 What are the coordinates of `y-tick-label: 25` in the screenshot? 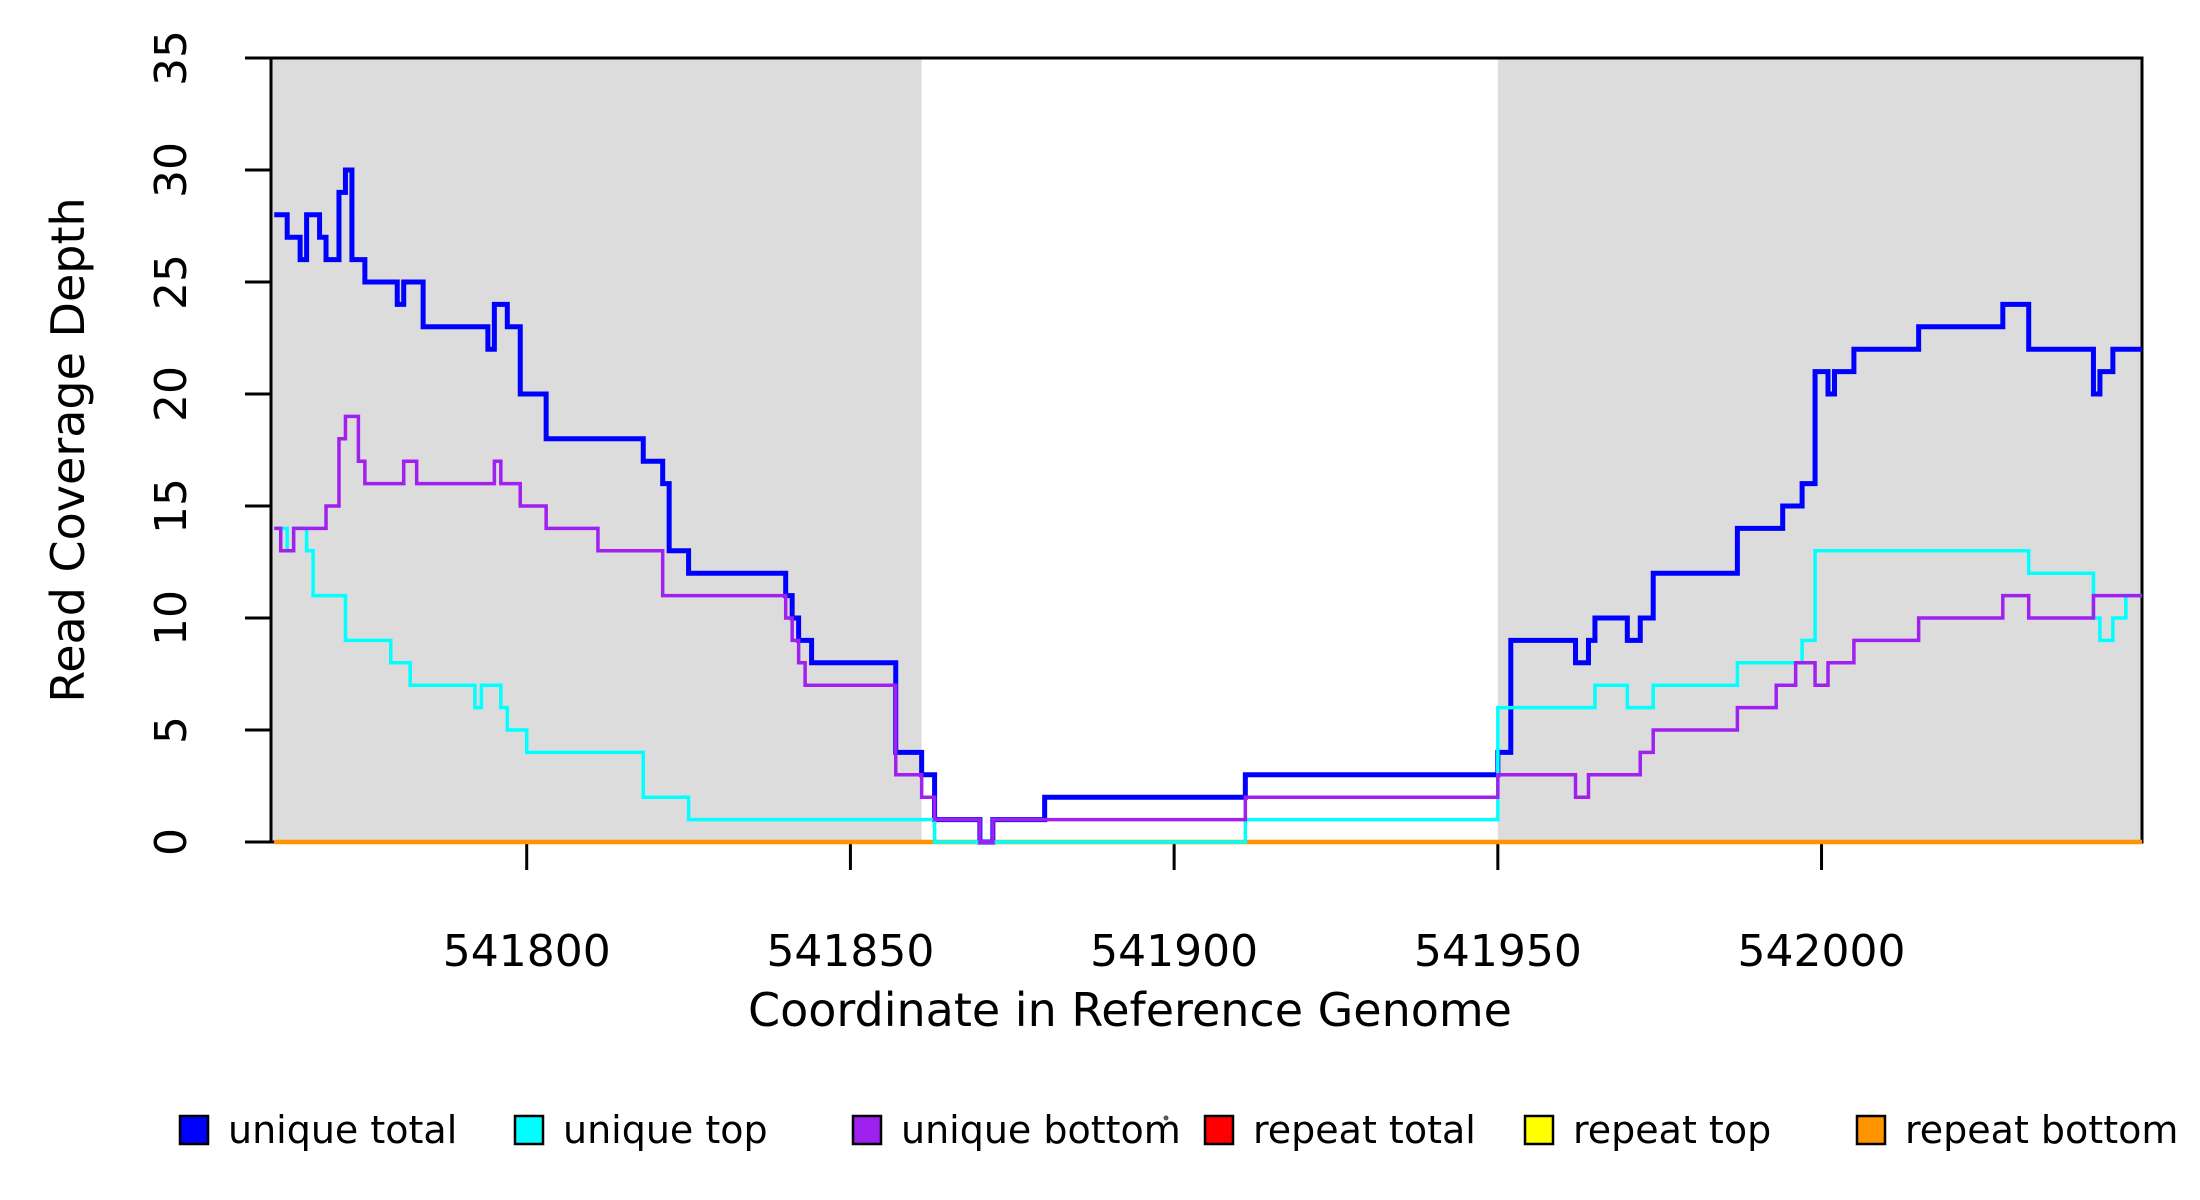 It's located at (171, 282).